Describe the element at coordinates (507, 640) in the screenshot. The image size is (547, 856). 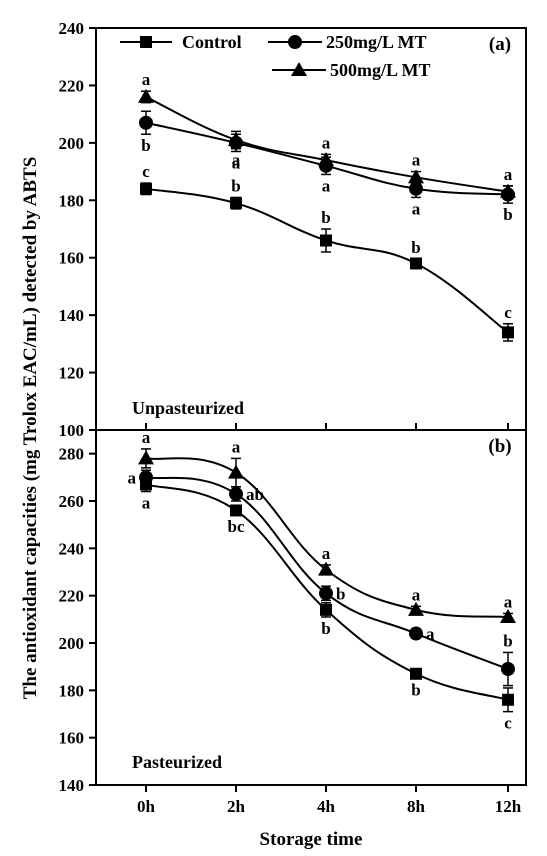
I see `sig-letter-b-circle-4: b` at that location.